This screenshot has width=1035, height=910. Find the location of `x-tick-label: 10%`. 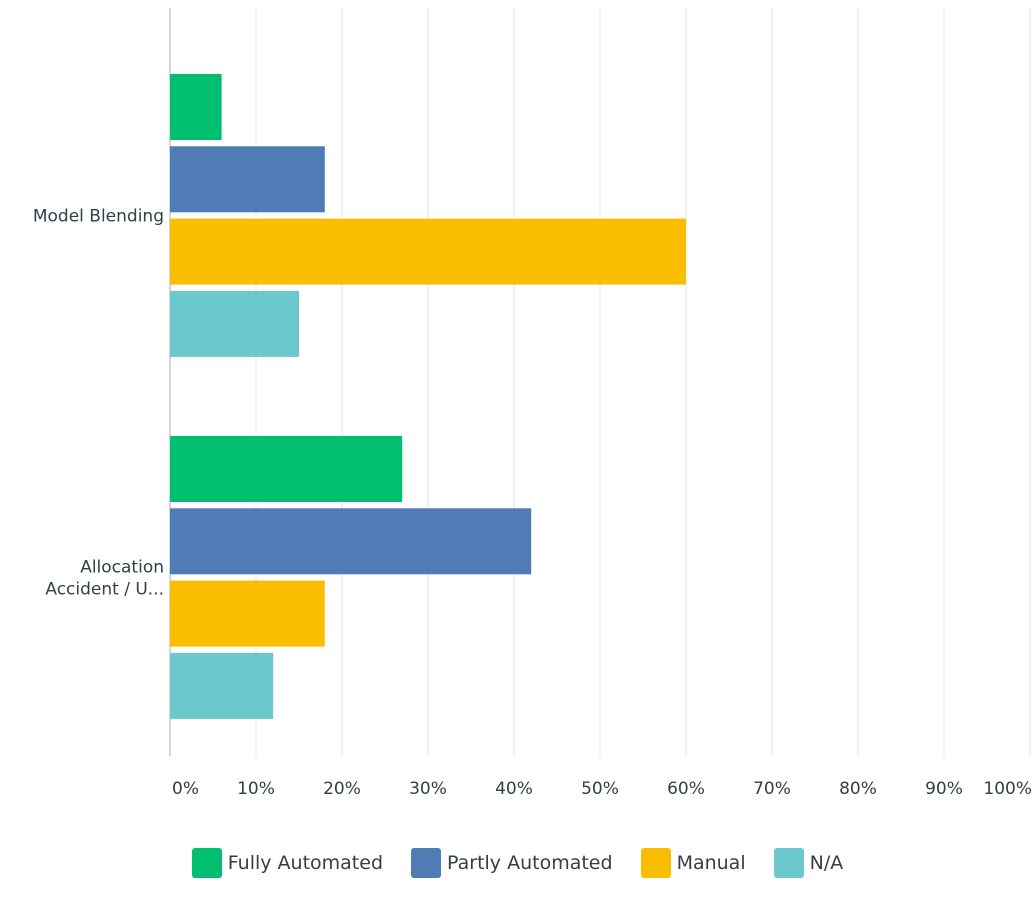

x-tick-label: 10% is located at coordinates (256, 789).